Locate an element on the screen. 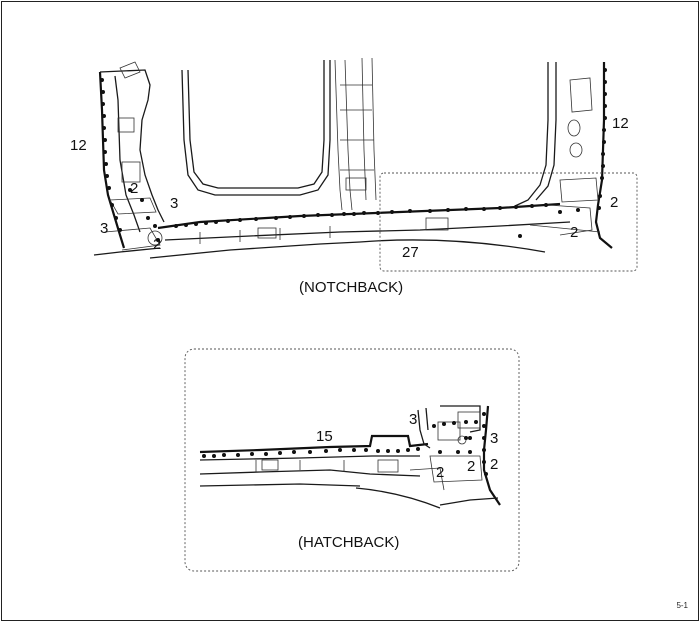 Image resolution: width=700 pixels, height=622 pixels. notchback-caption: (NOTCHBACK) is located at coordinates (351, 287).